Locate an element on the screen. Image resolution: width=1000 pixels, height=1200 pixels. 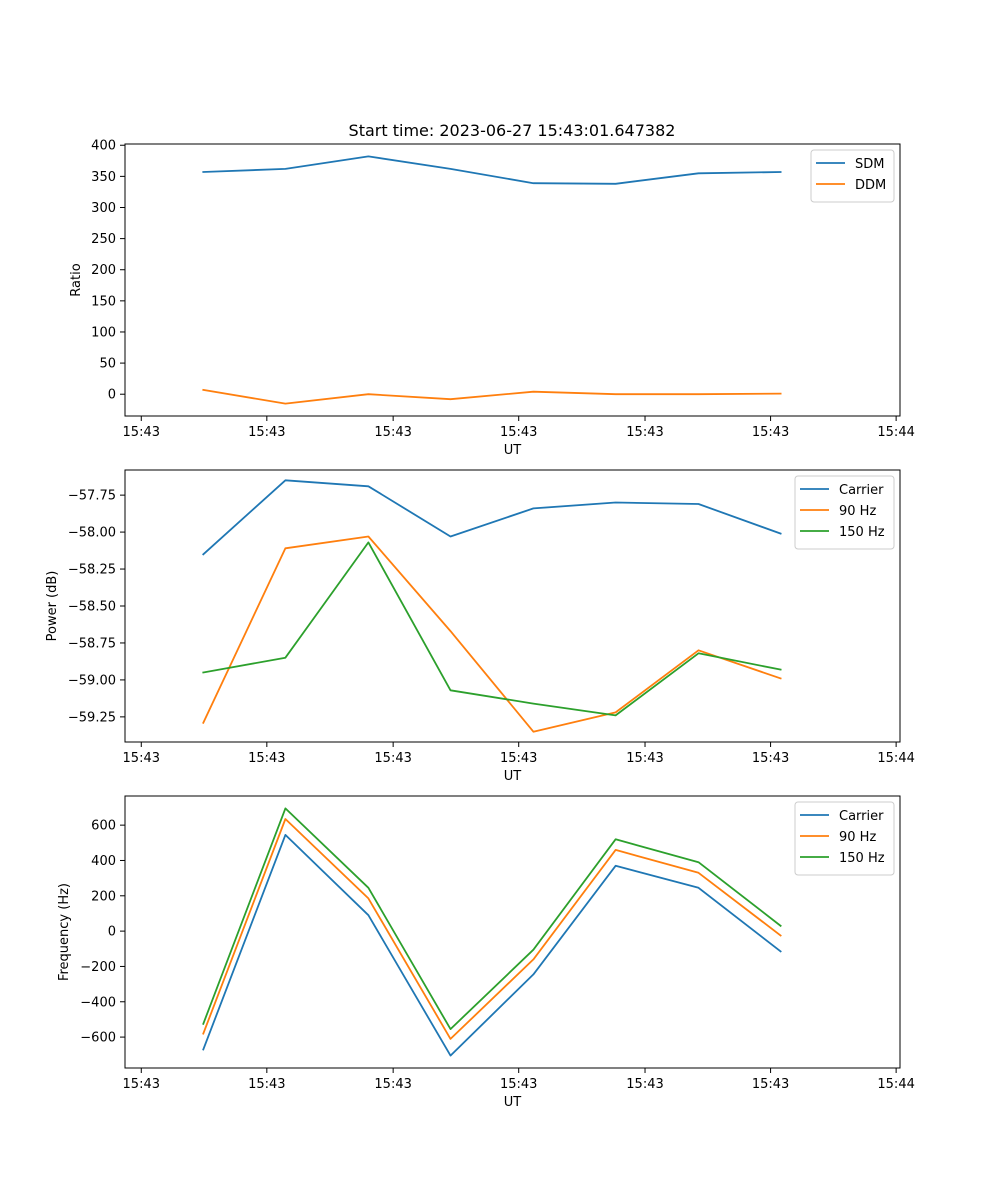
y-tick-label: 600 is located at coordinates (103, 826).